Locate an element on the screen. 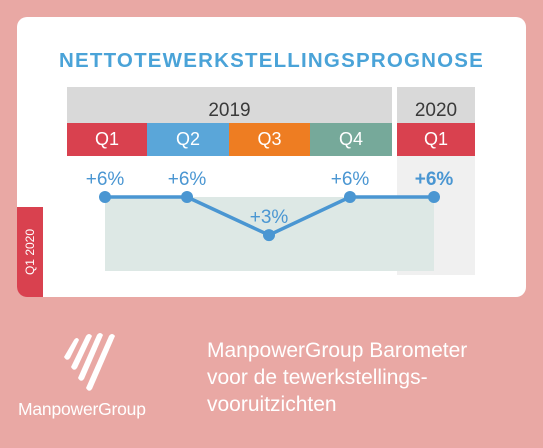 The height and width of the screenshot is (448, 543). quarter-cell-q3-2019: Q3 is located at coordinates (269, 139).